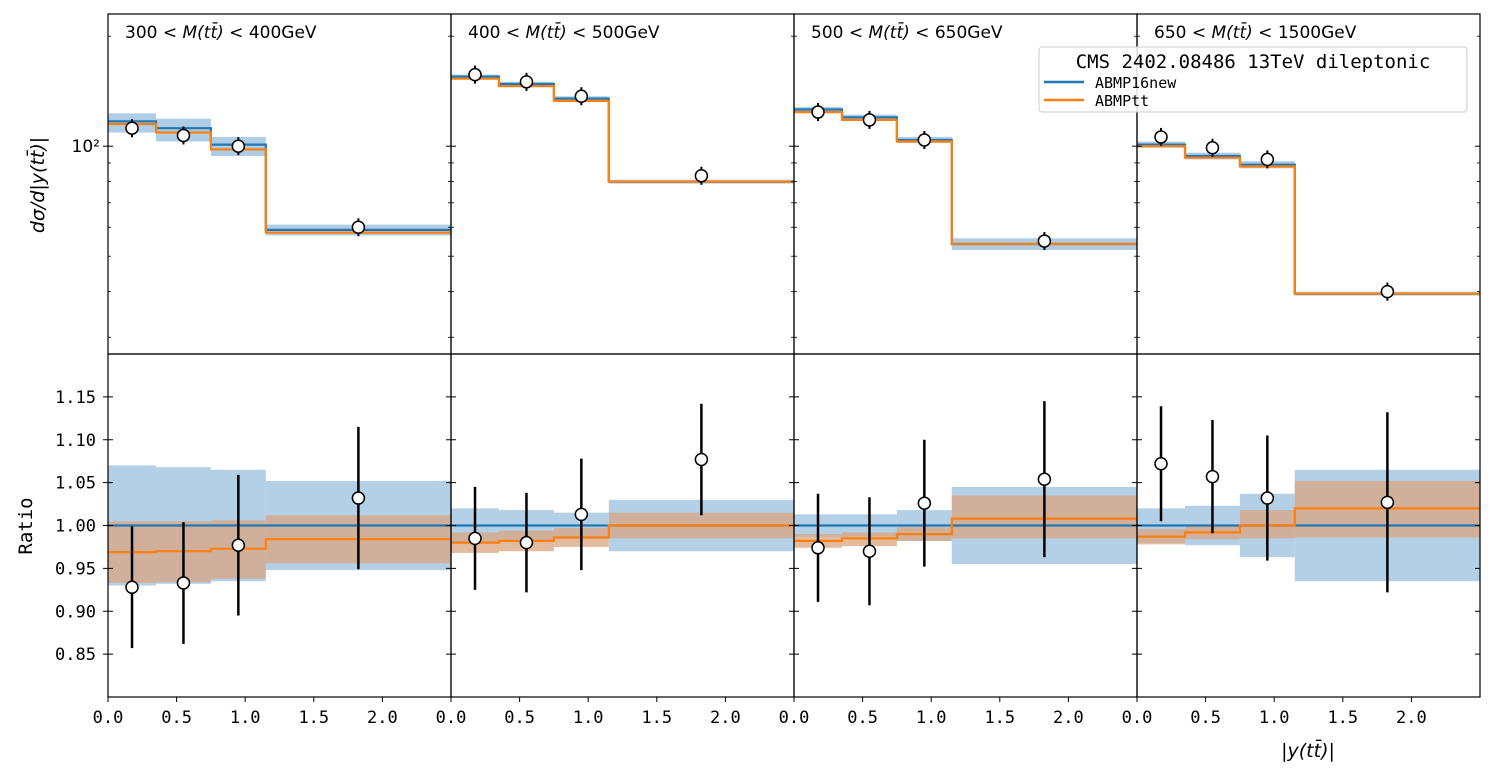  Describe the element at coordinates (75, 612) in the screenshot. I see `ratio-tick-label-1: 0.90` at that location.